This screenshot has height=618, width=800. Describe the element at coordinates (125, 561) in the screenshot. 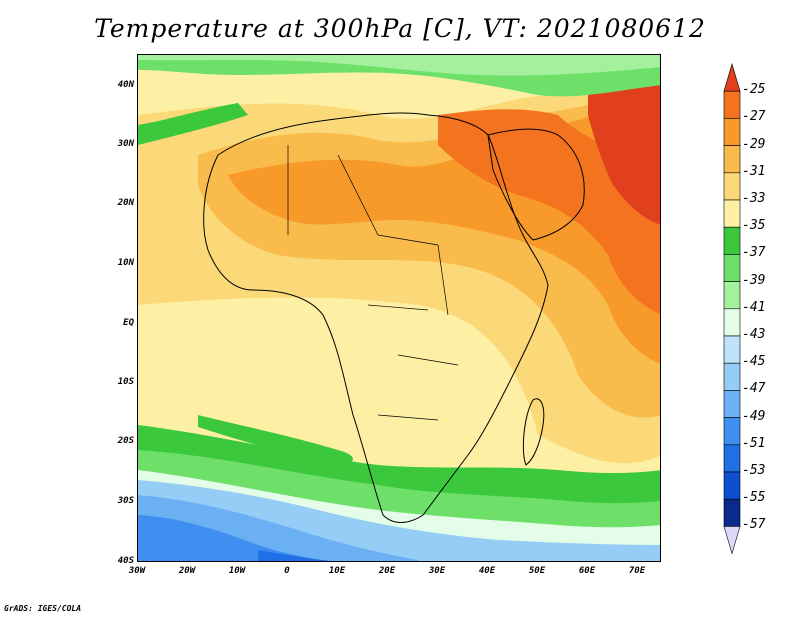

I see `lat-label: 40S` at that location.